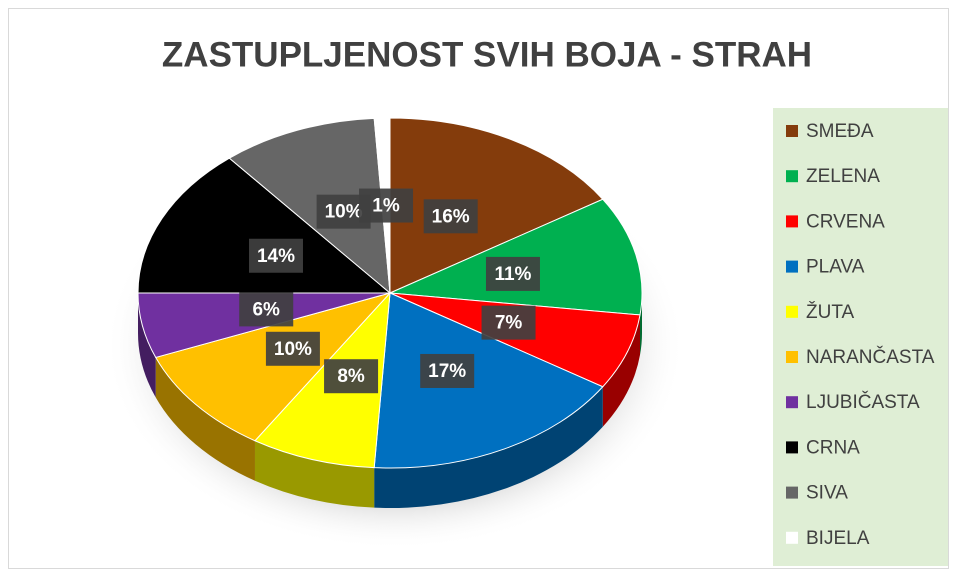 The image size is (955, 576). I want to click on data-label: 16%, so click(451, 216).